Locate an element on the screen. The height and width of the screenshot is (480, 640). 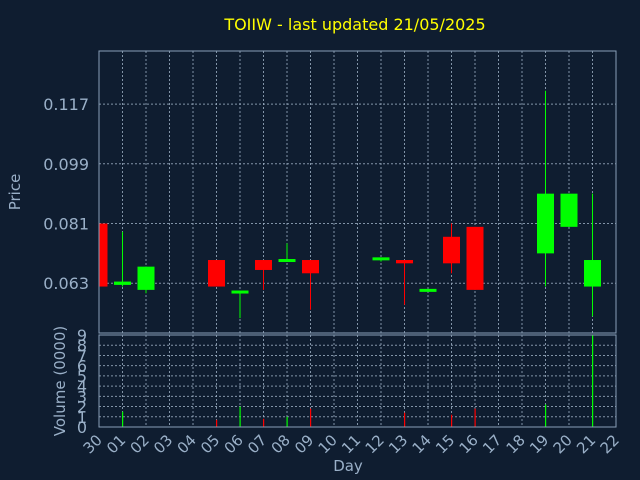
day-tick-label: 21 is located at coordinates (586, 444).